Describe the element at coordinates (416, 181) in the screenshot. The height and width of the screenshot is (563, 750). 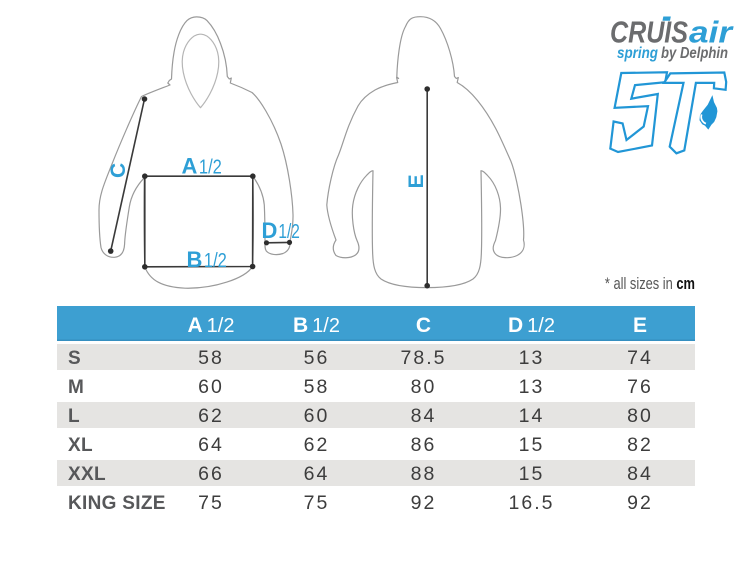
I see `svg-text: E` at that location.